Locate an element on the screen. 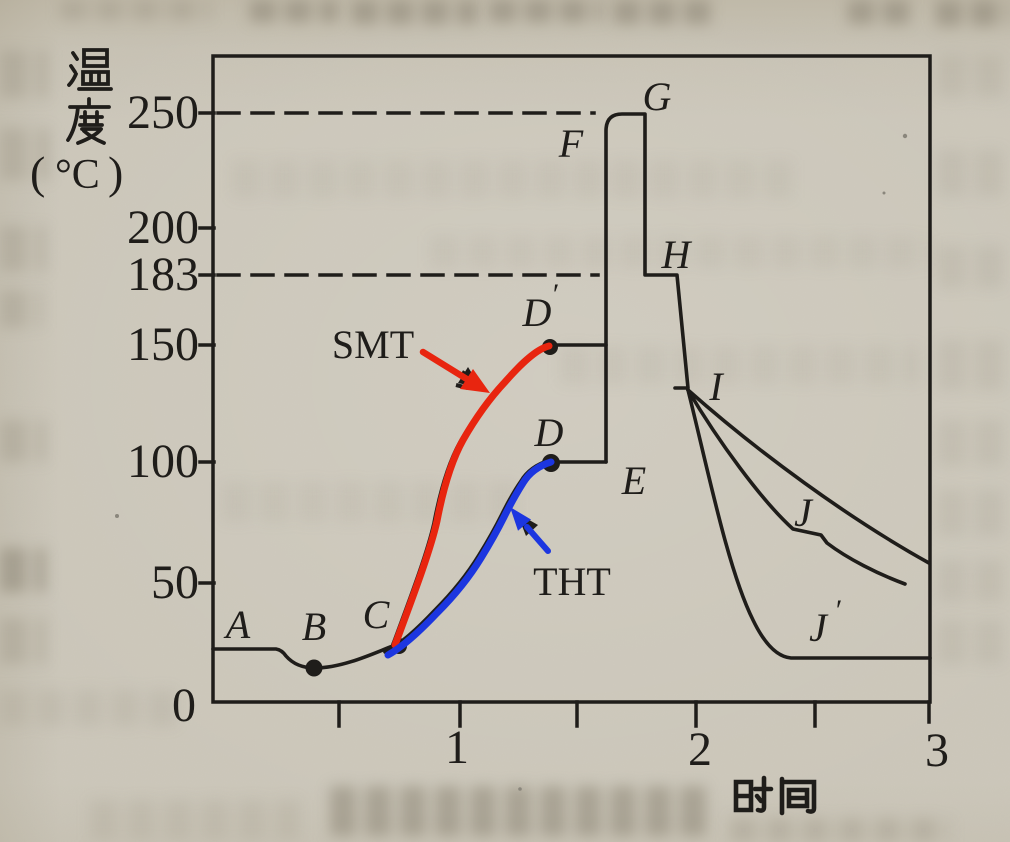  svg-text: 150 is located at coordinates (163, 344).